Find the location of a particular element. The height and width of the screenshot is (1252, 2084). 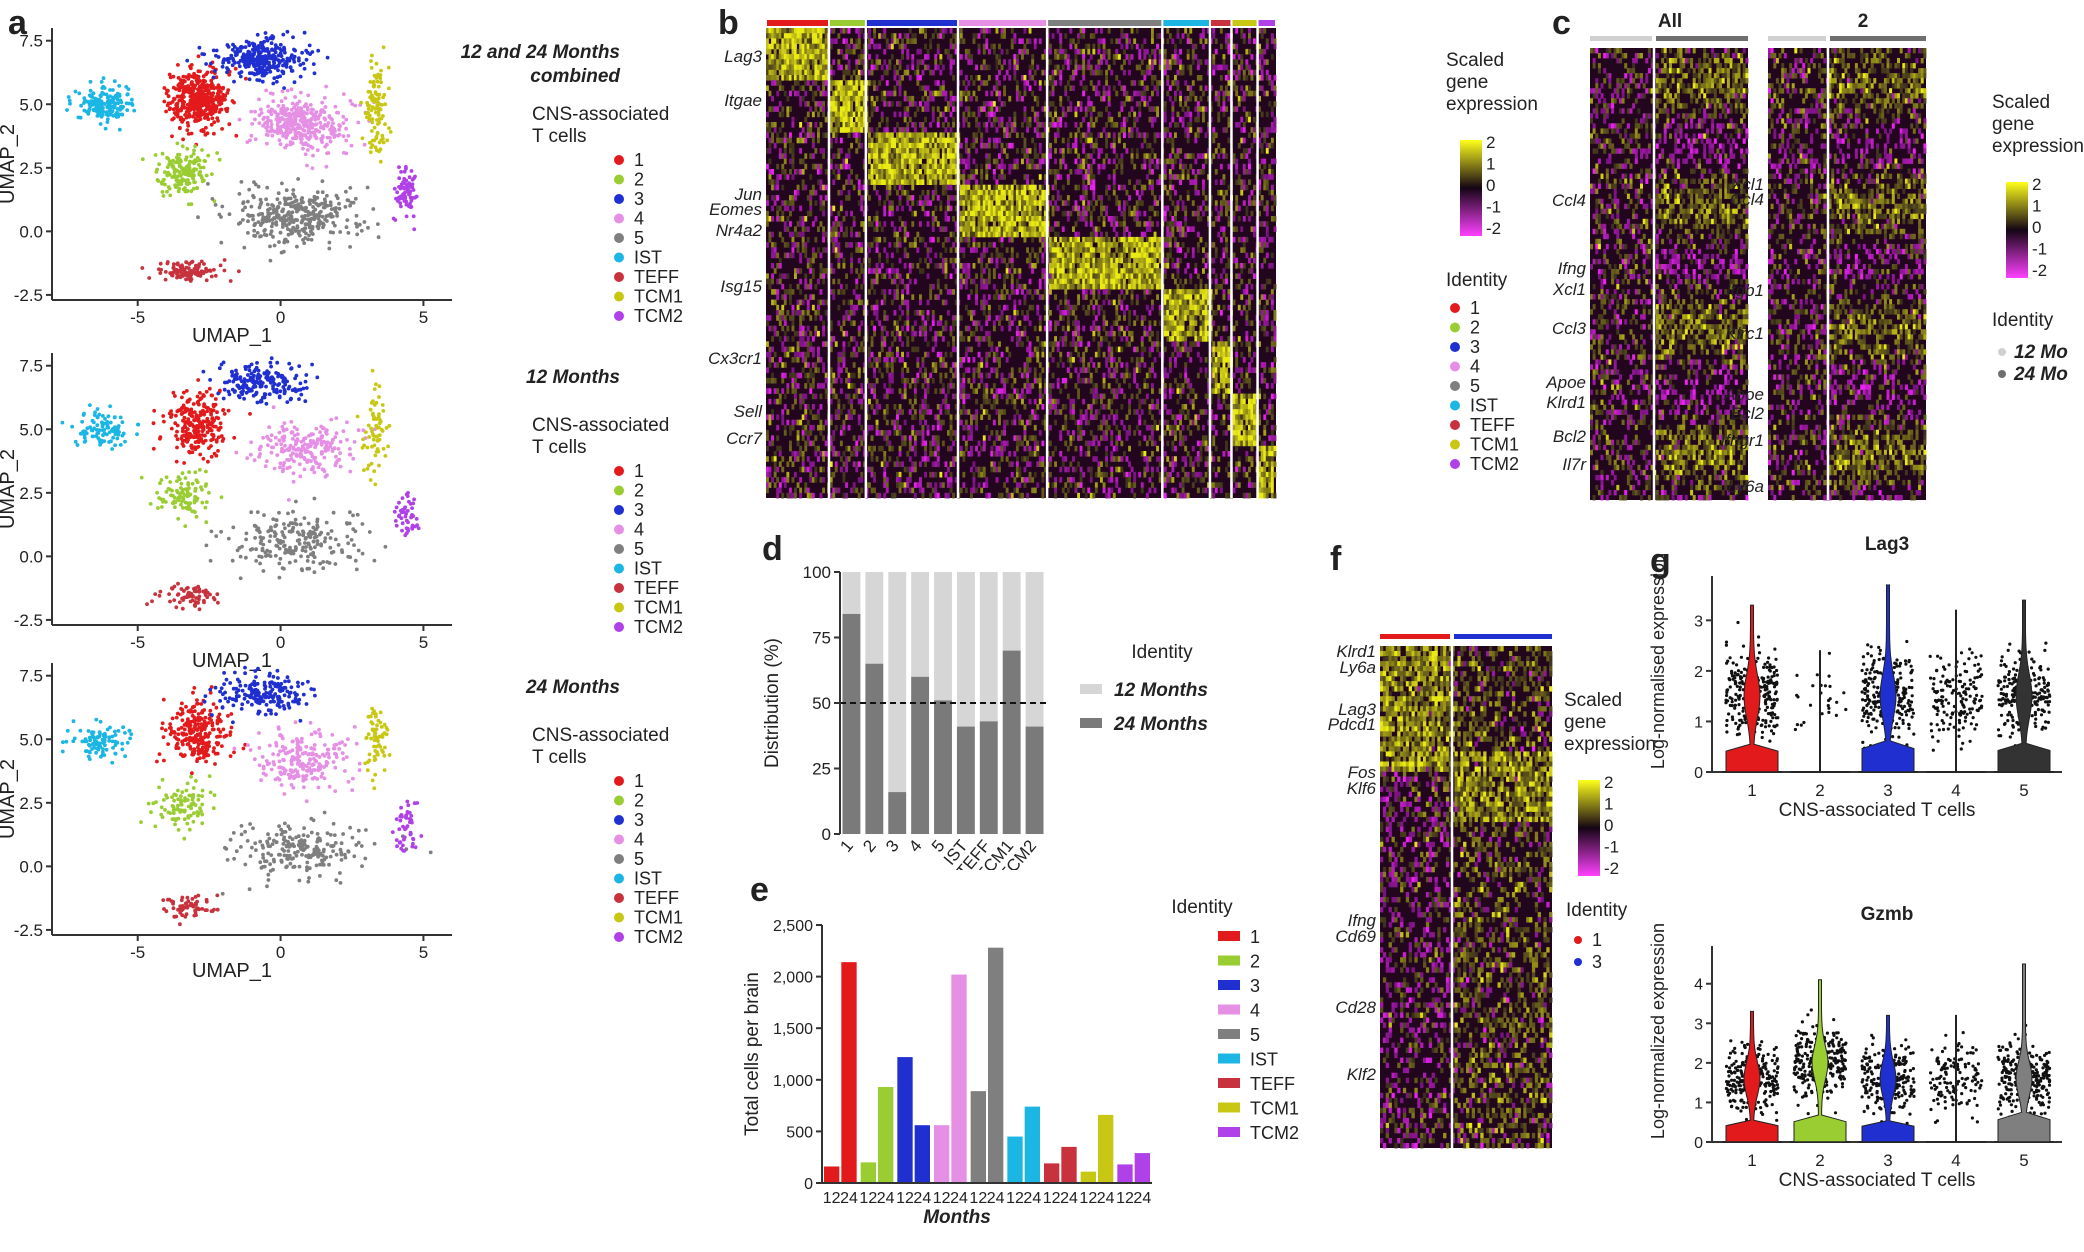

legend-dot is located at coordinates (619, 839).